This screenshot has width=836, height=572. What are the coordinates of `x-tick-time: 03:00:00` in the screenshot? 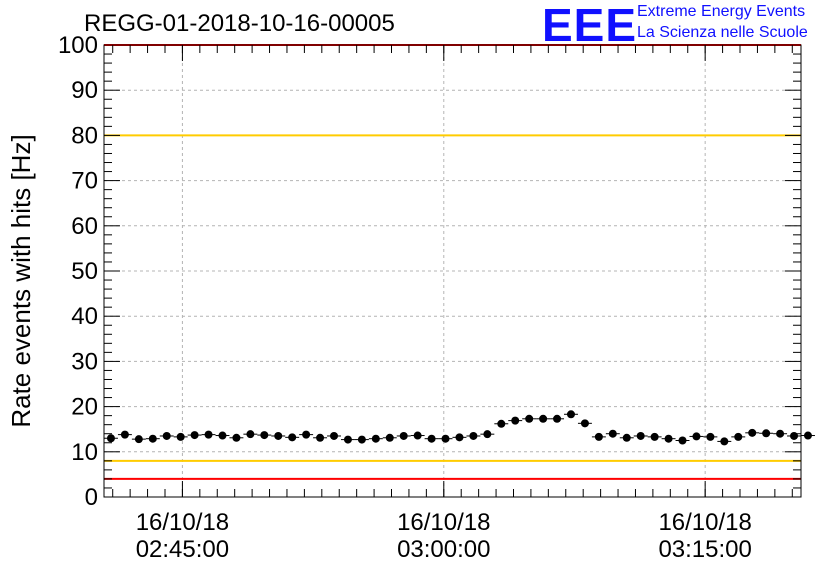 It's located at (443, 549).